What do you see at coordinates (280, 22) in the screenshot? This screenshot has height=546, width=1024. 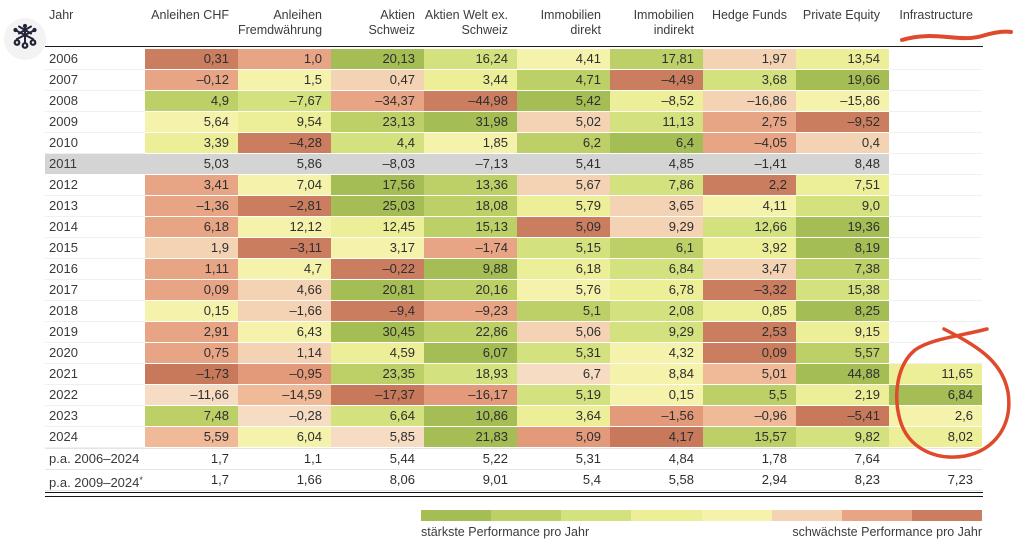 I see `column-header-anleihen-fremdwaehrung: Anleihen Fremdwährung` at bounding box center [280, 22].